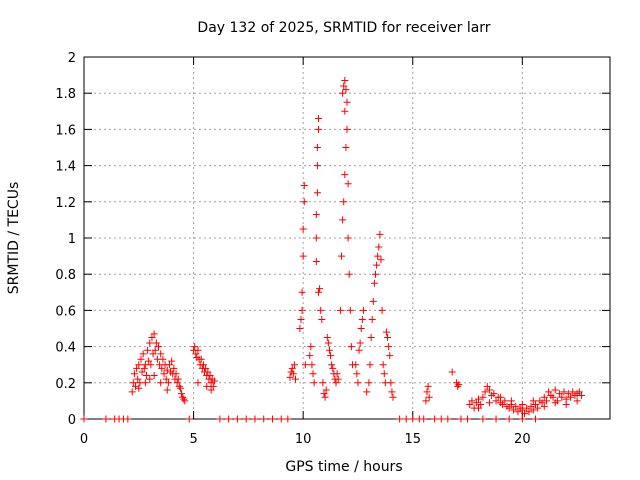 This screenshot has height=480, width=640. What do you see at coordinates (65, 167) in the screenshot?
I see `y-tick-label: 1.4` at bounding box center [65, 167].